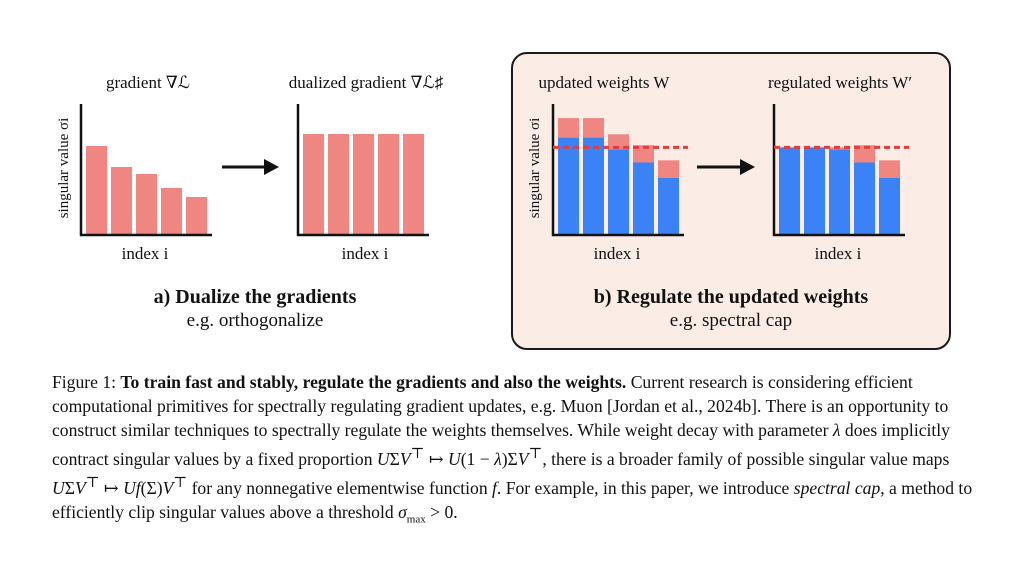  What do you see at coordinates (838, 253) in the screenshot?
I see `panel-b-xlabel-right: index i` at bounding box center [838, 253].